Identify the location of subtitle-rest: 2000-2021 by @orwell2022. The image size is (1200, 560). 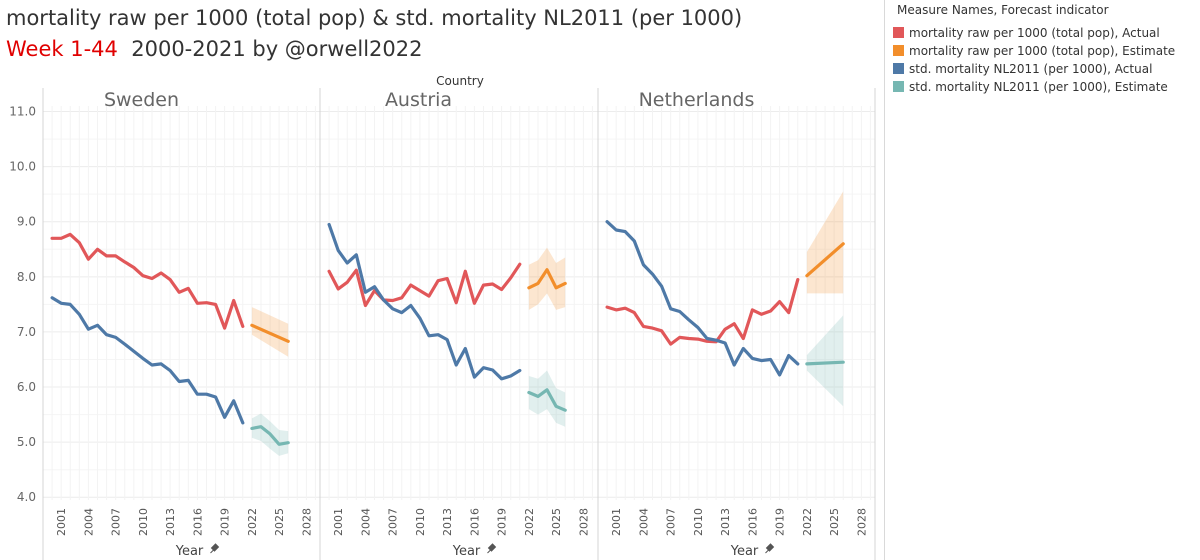
(277, 49).